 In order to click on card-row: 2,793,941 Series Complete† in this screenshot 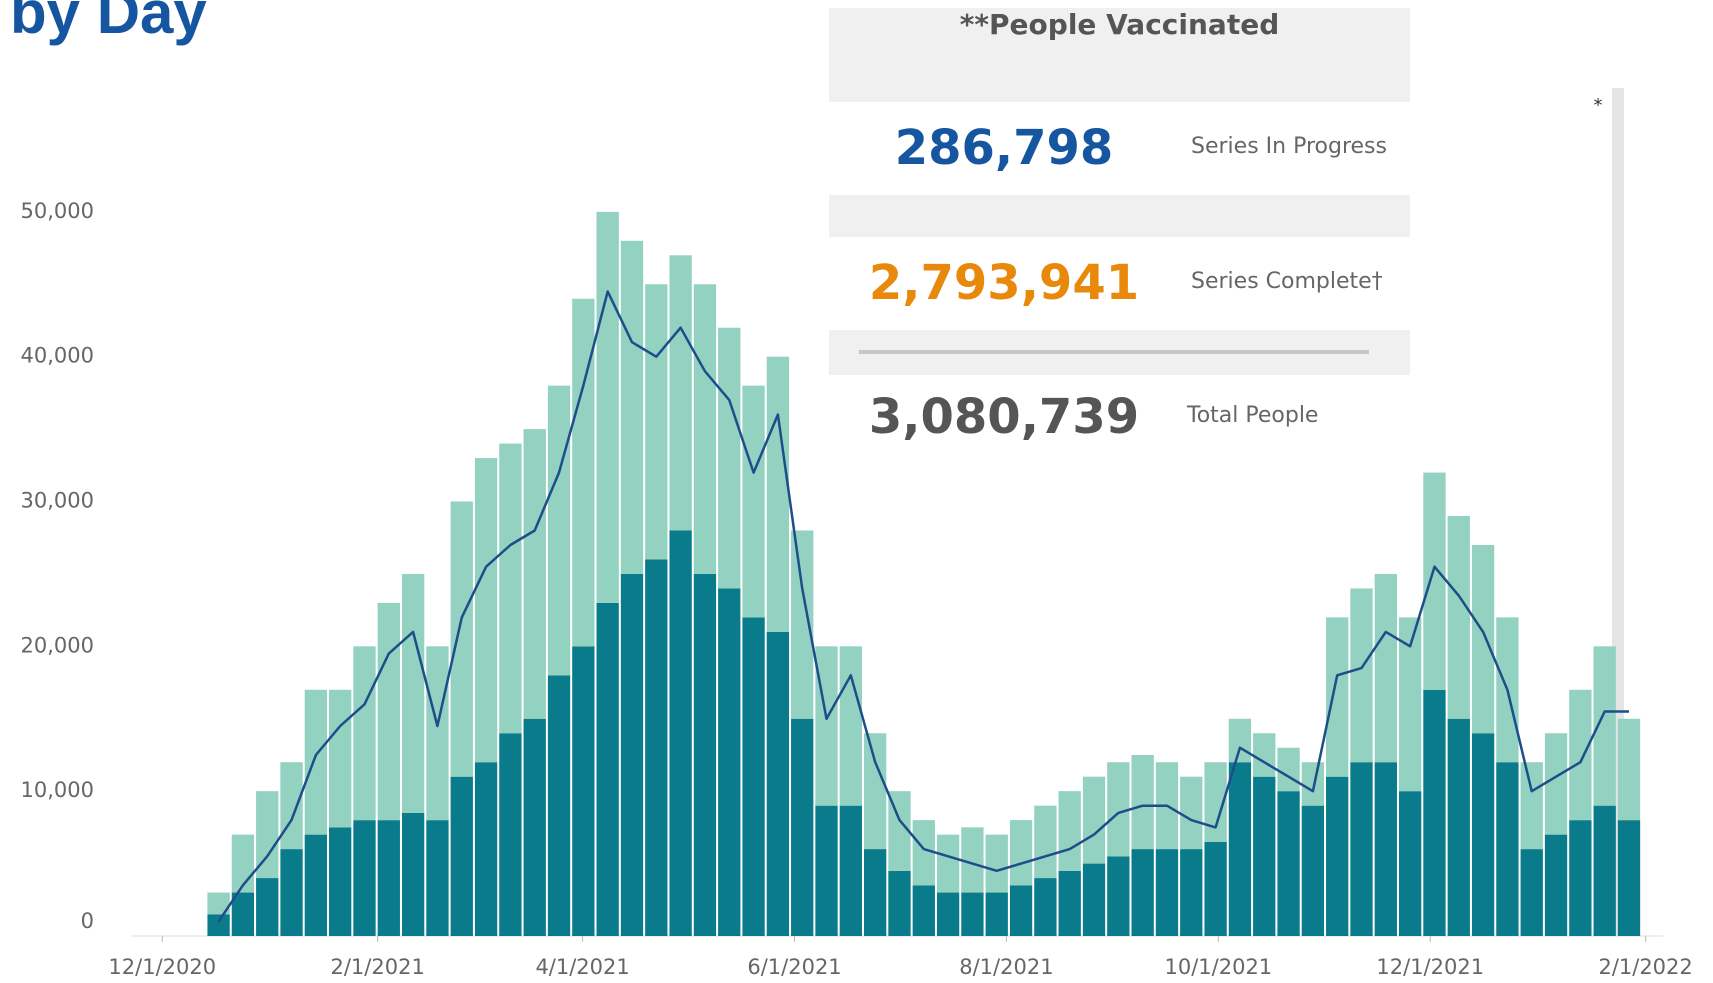, I will do `click(1119, 283)`.